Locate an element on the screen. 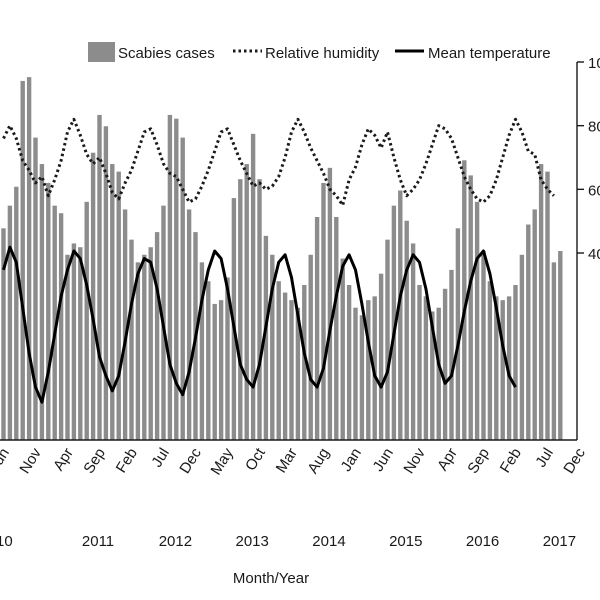  right-tick-label: 100 is located at coordinates (594, 63).